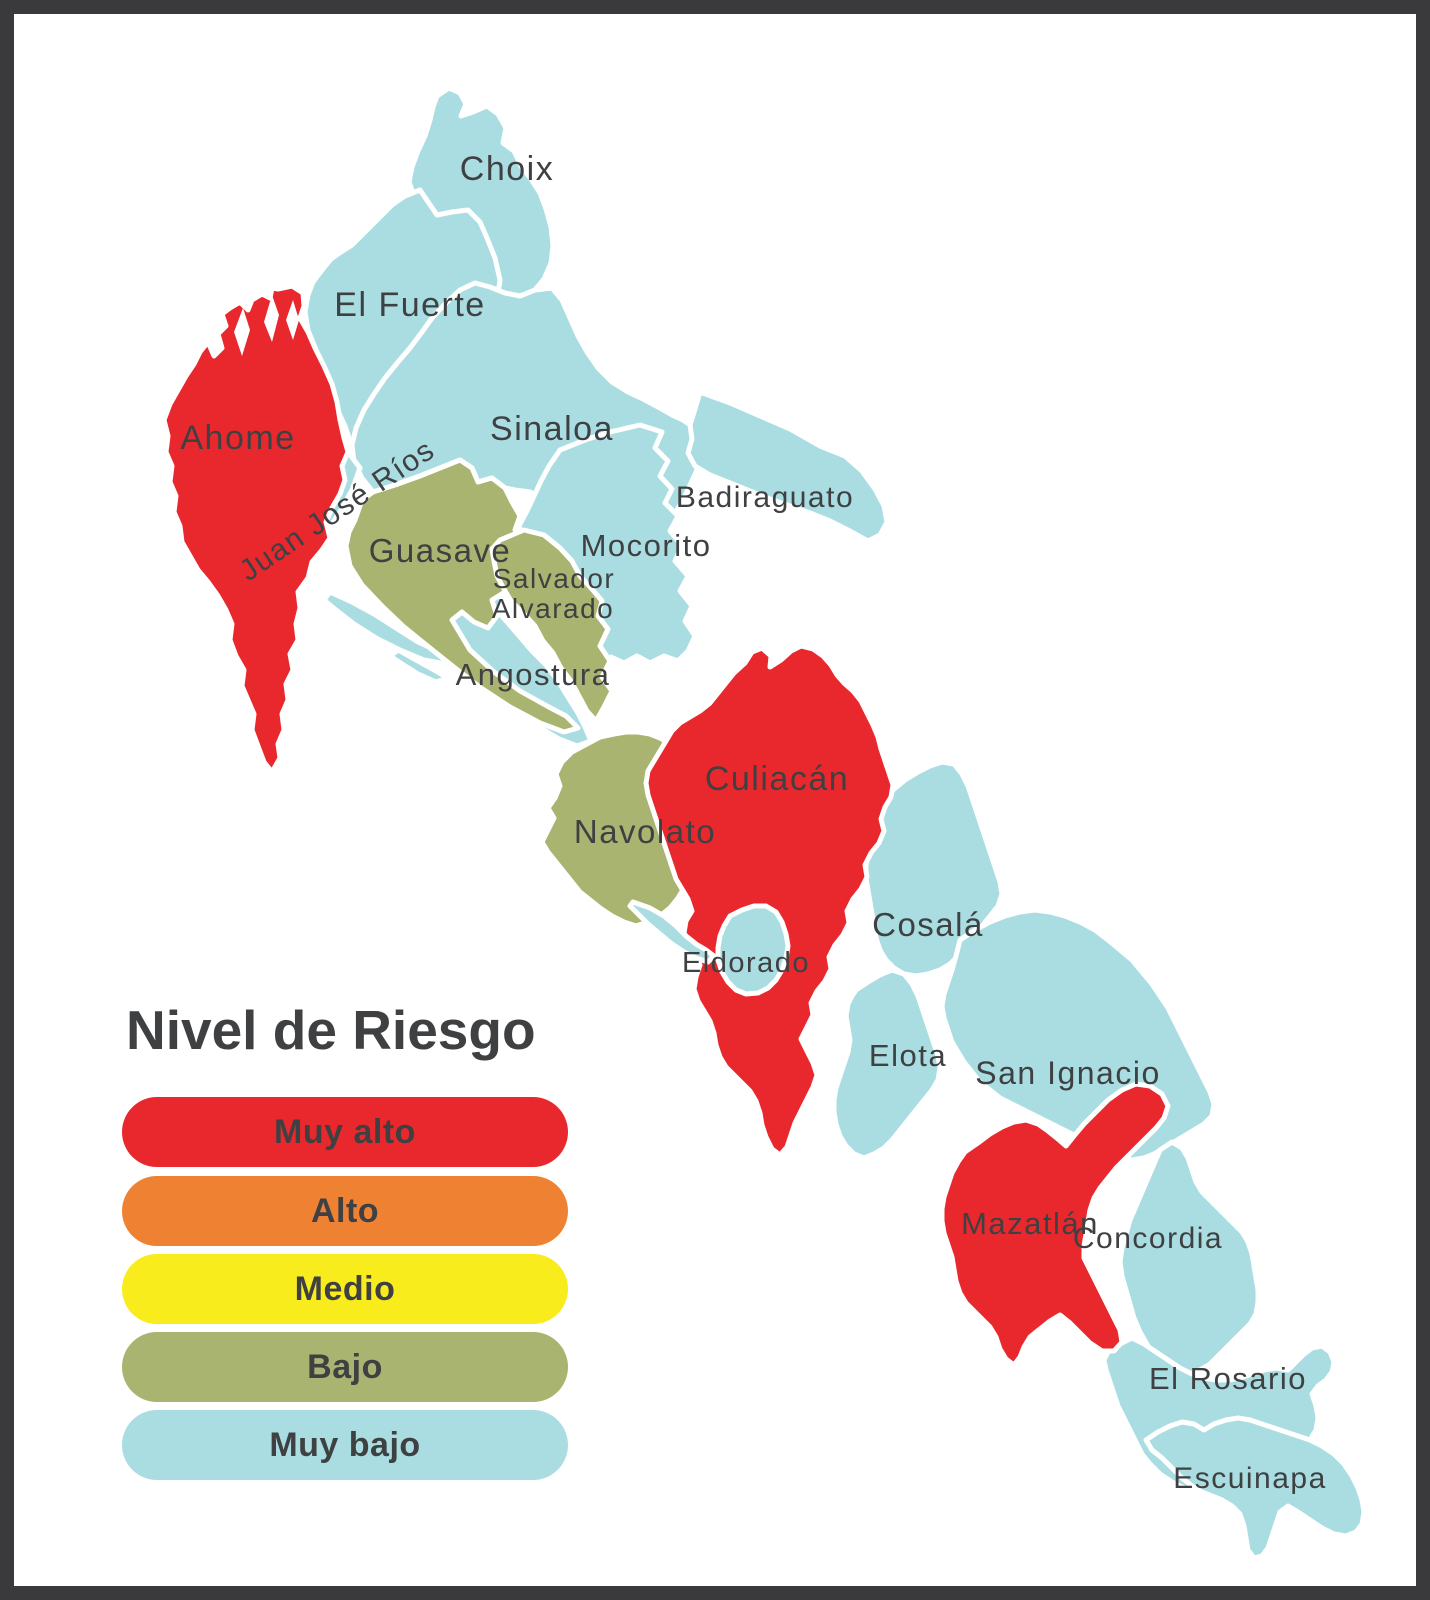 This screenshot has height=1600, width=1430. I want to click on region-salvador-alvarado-label-line2: Alvarado, so click(553, 608).